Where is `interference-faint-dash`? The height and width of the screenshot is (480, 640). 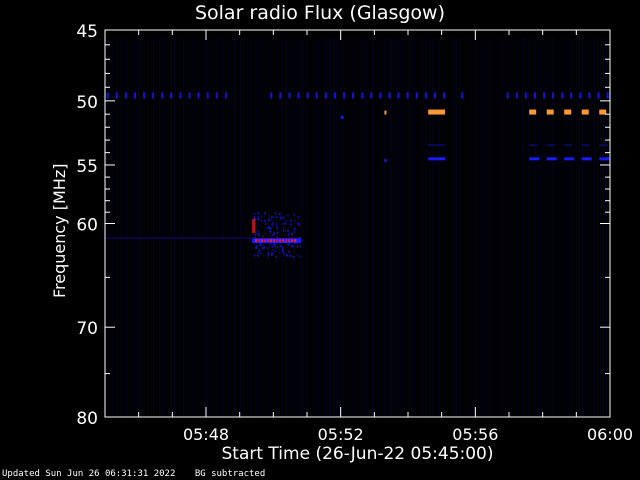
interference-faint-dash is located at coordinates (585, 145).